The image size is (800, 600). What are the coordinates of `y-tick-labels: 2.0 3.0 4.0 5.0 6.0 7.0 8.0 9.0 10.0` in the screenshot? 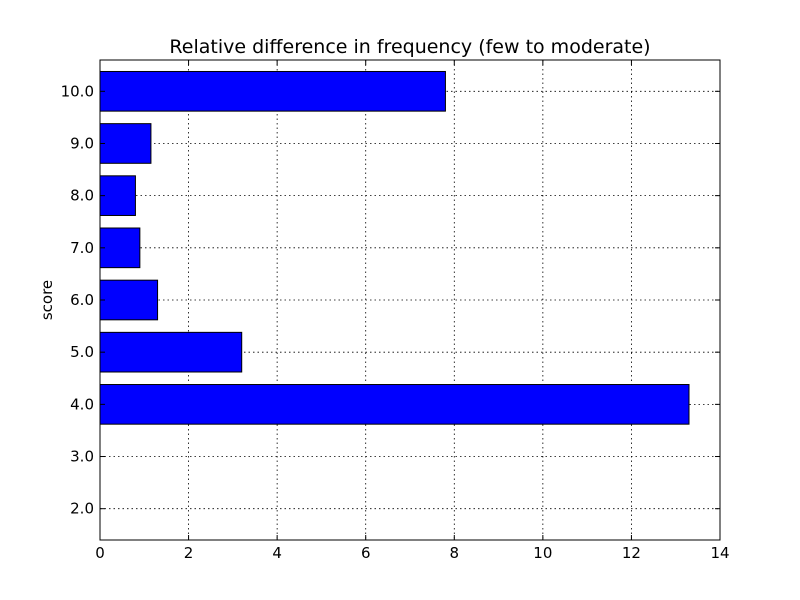 It's located at (77, 299).